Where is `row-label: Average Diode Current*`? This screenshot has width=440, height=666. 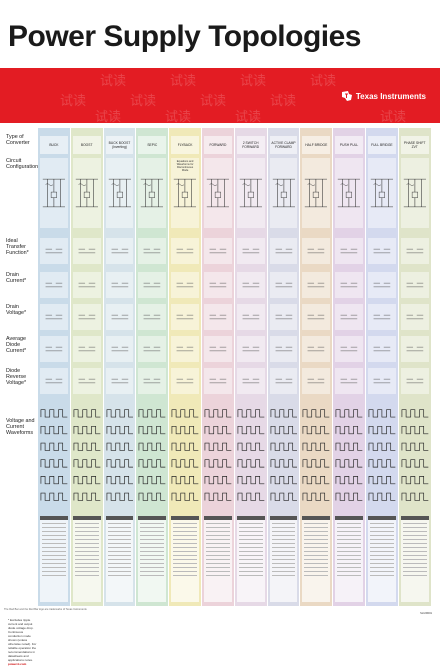
row-label: Average Diode Current* is located at coordinates (16, 345).